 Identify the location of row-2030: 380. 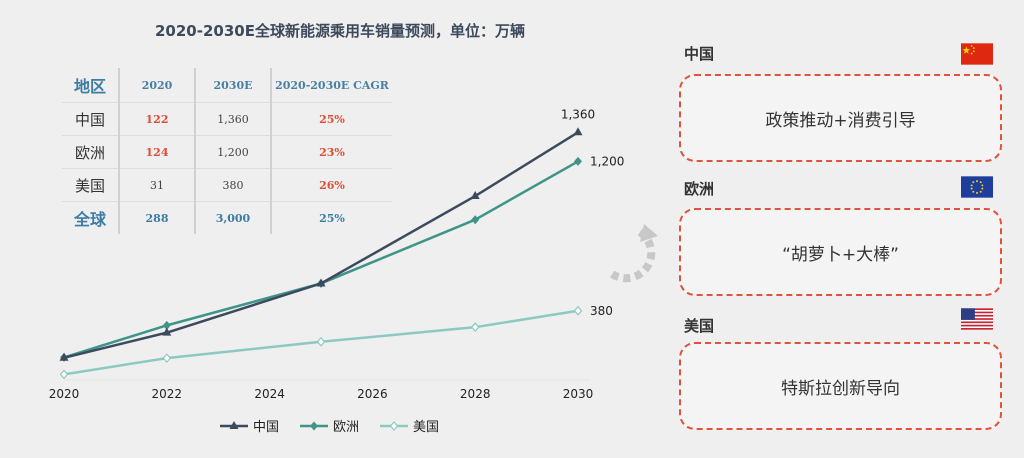
(233, 185).